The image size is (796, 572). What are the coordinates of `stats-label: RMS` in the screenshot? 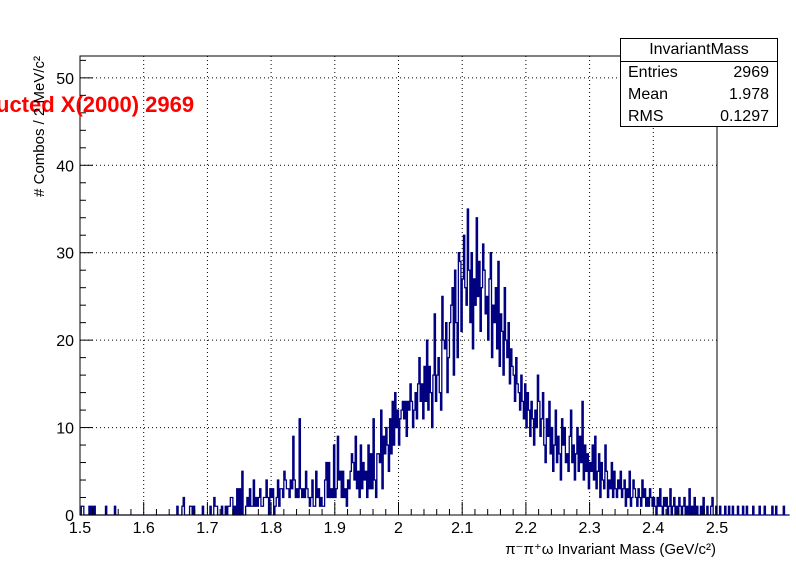 It's located at (646, 116).